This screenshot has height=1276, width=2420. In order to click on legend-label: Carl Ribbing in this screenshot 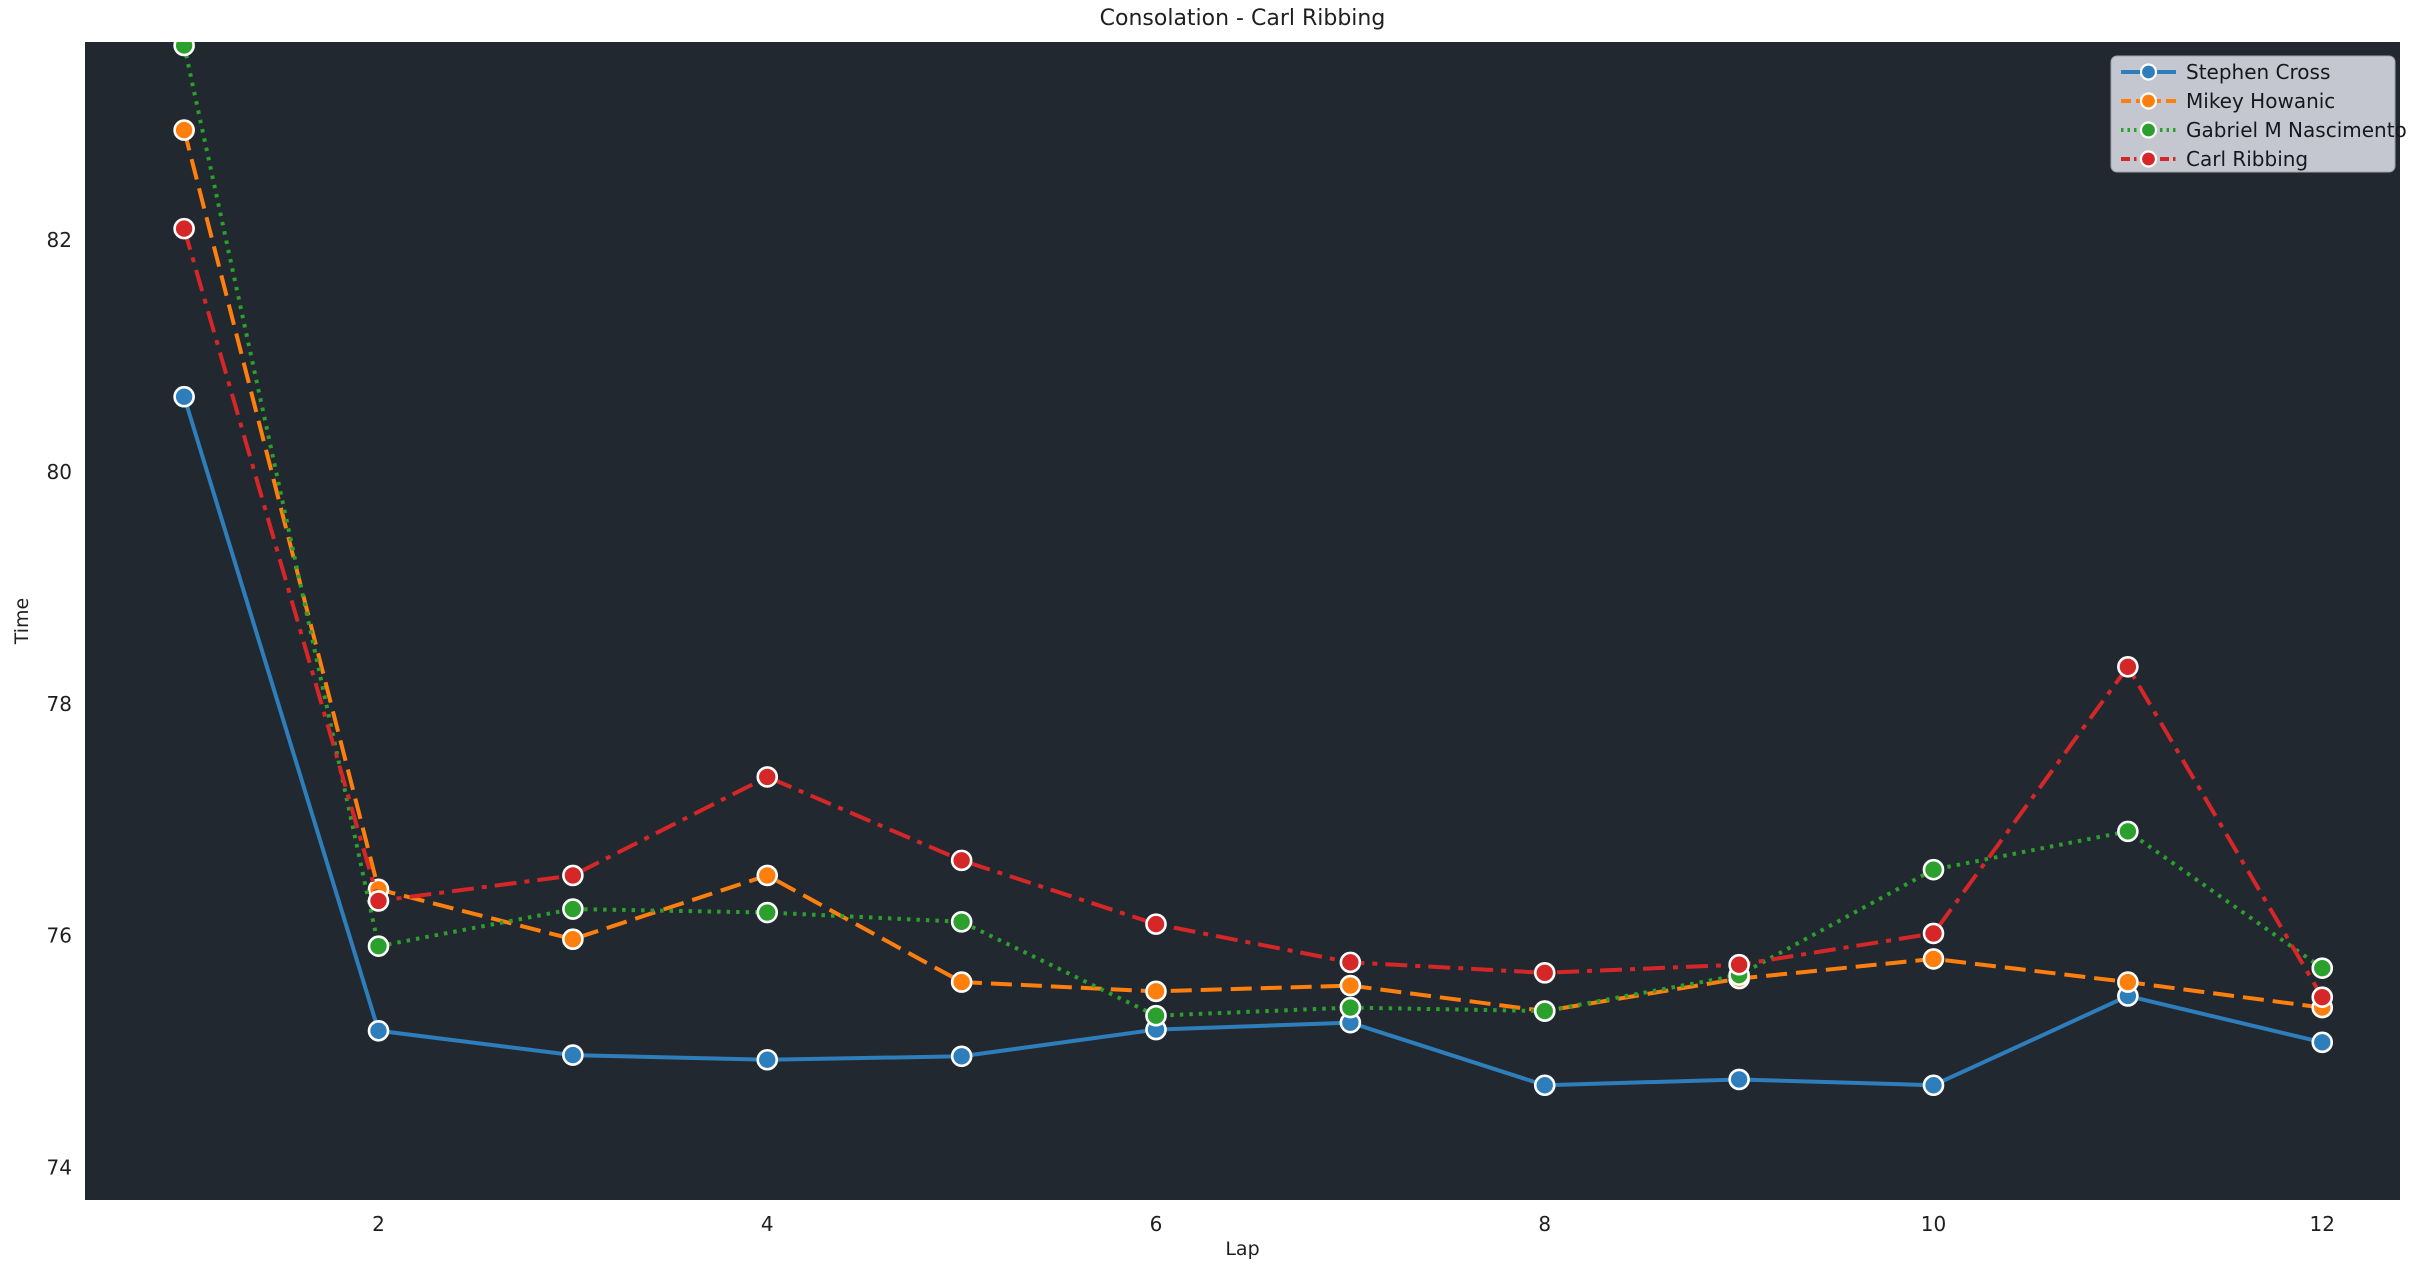, I will do `click(2247, 159)`.